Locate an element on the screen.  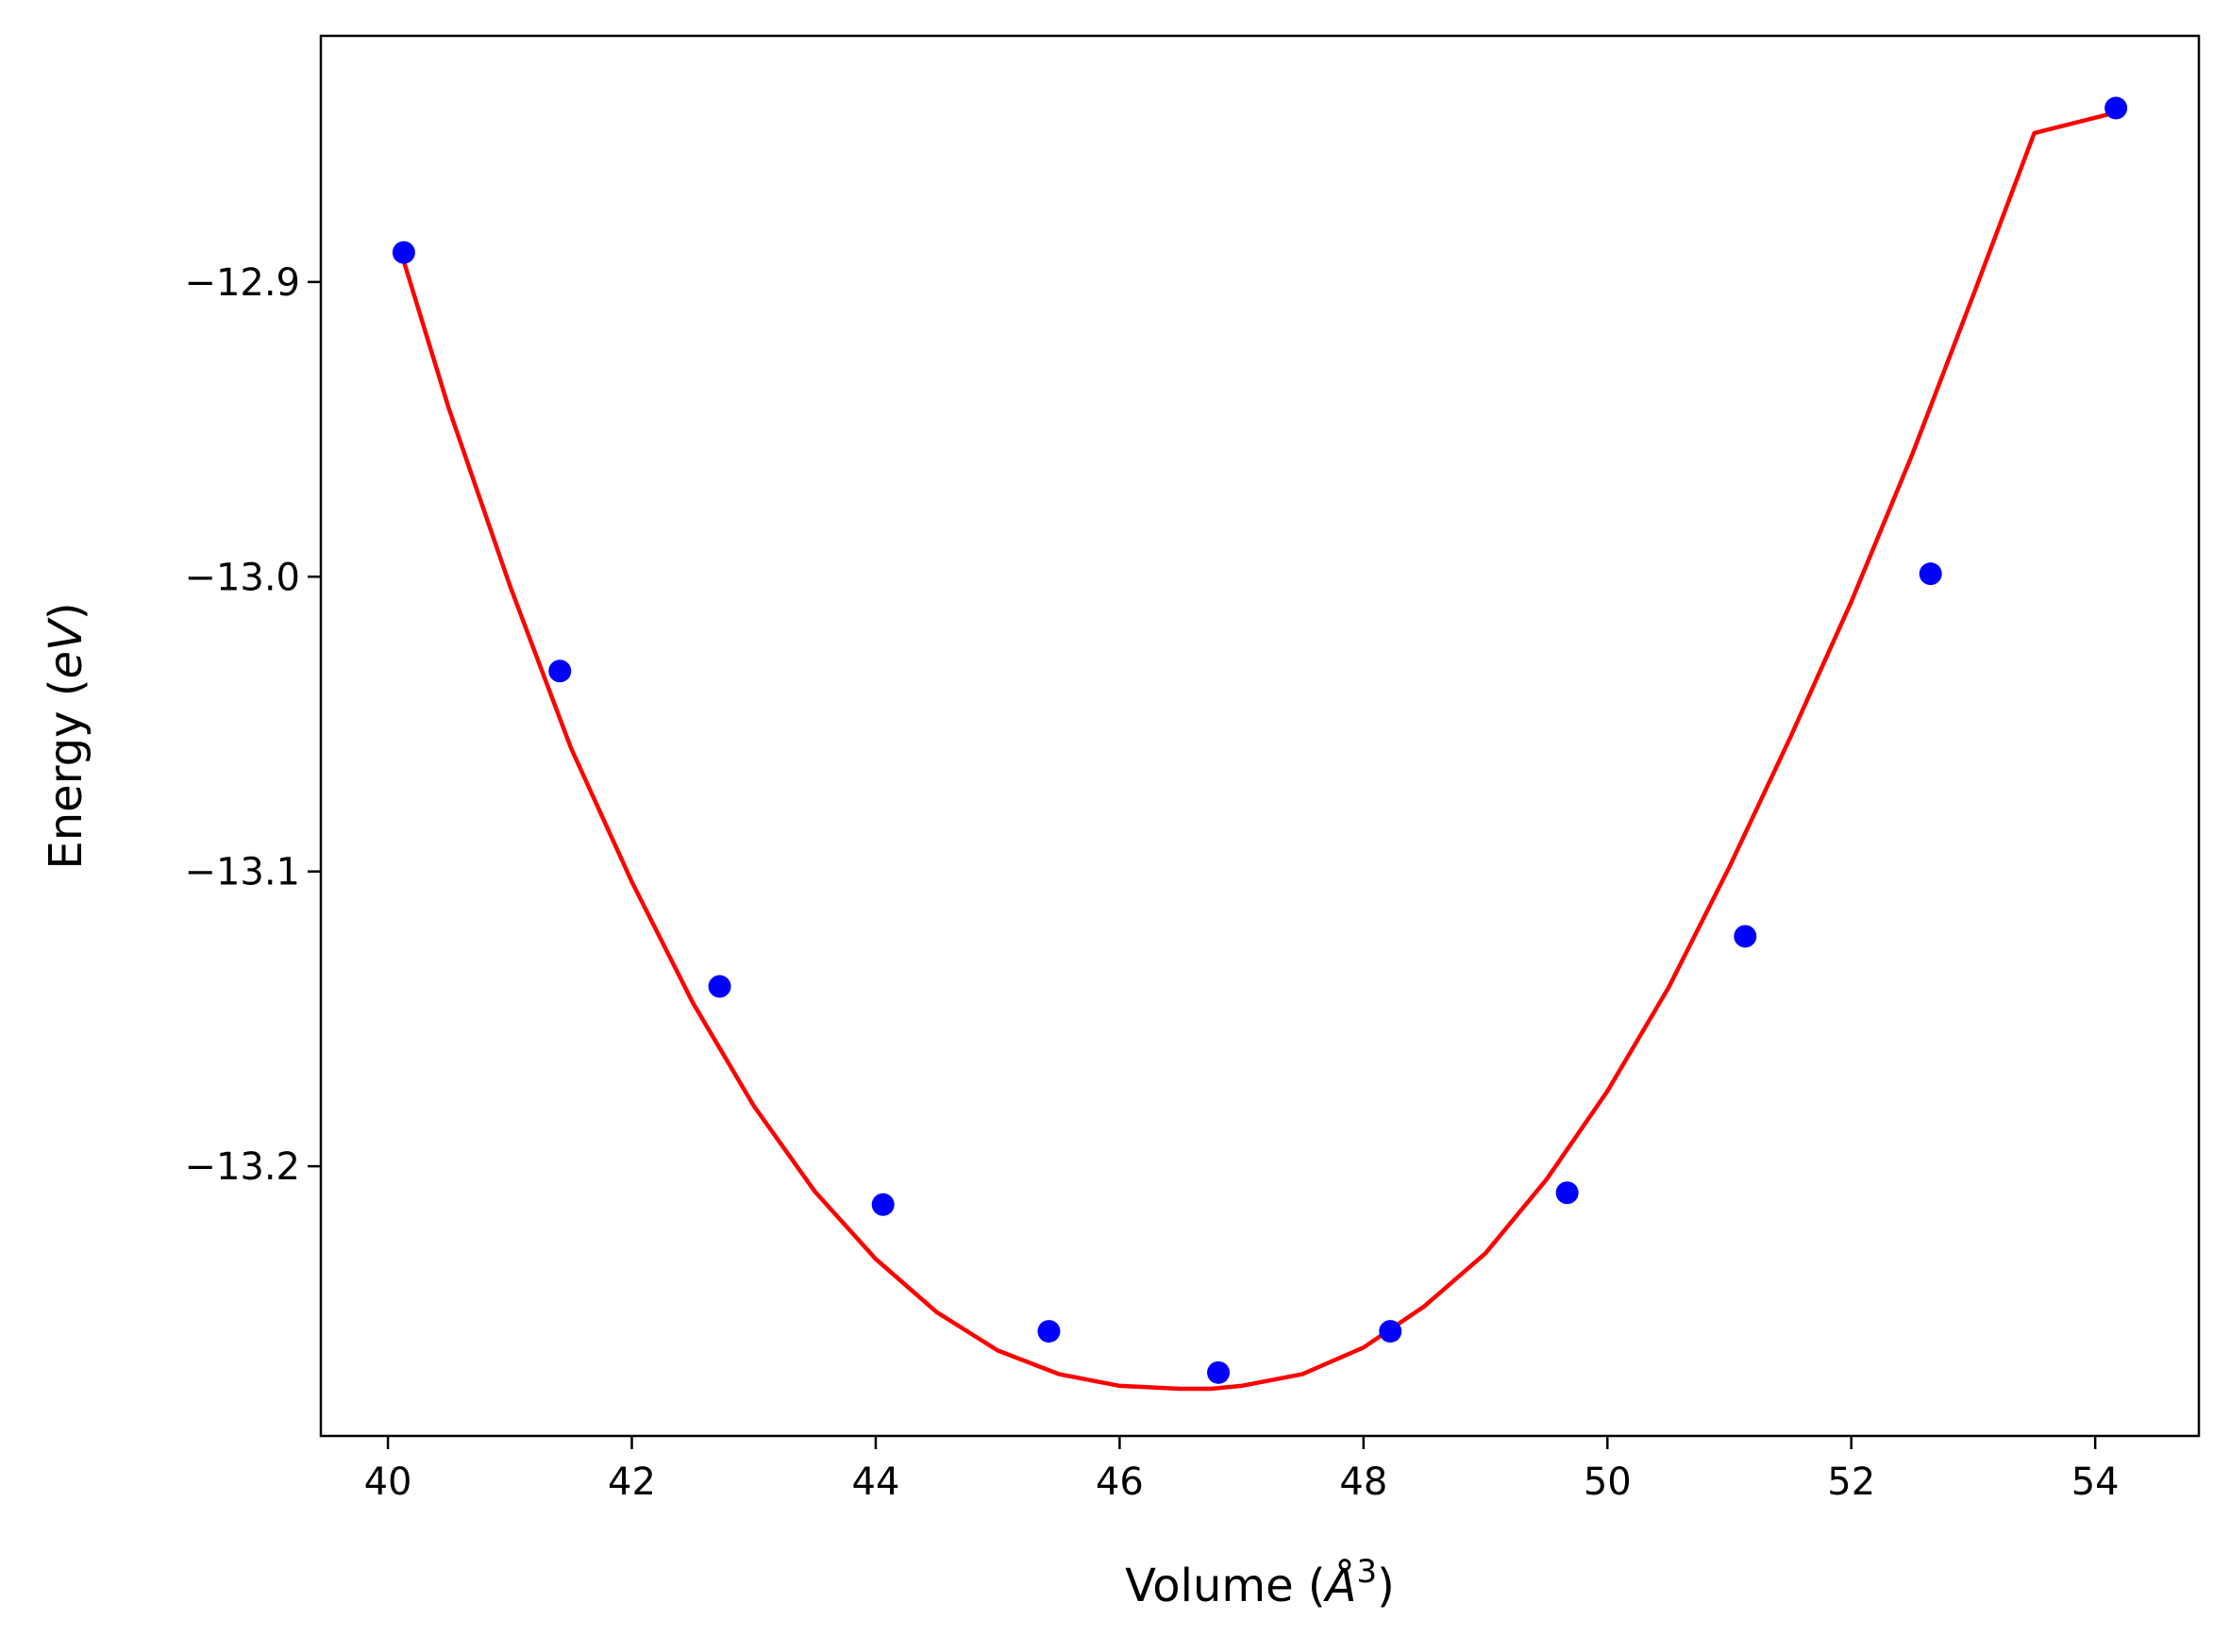
x-tick-label: 48 is located at coordinates (1363, 1482).